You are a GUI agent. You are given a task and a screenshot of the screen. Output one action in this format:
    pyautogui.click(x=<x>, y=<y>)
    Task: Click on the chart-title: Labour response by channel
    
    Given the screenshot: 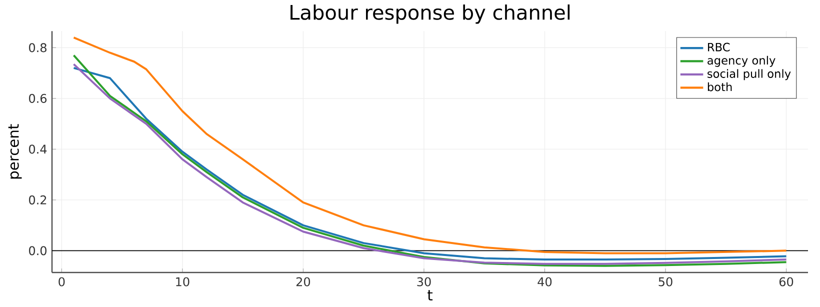 What is the action you would take?
    pyautogui.click(x=430, y=14)
    